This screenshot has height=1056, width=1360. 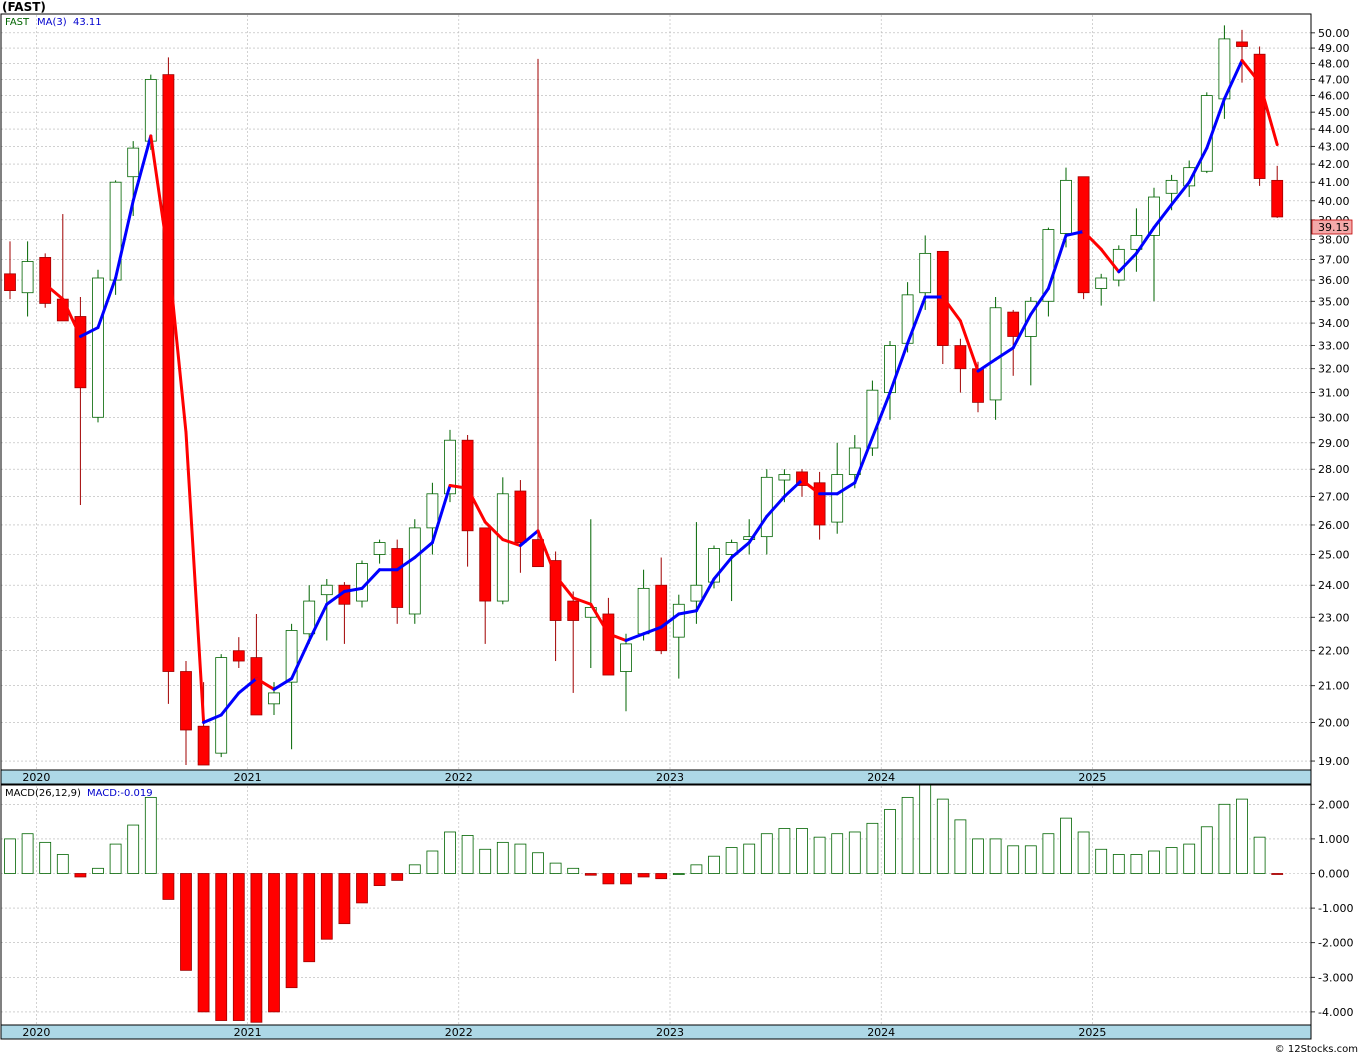 What do you see at coordinates (1334, 393) in the screenshot?
I see `price-tick-label: 31.00` at bounding box center [1334, 393].